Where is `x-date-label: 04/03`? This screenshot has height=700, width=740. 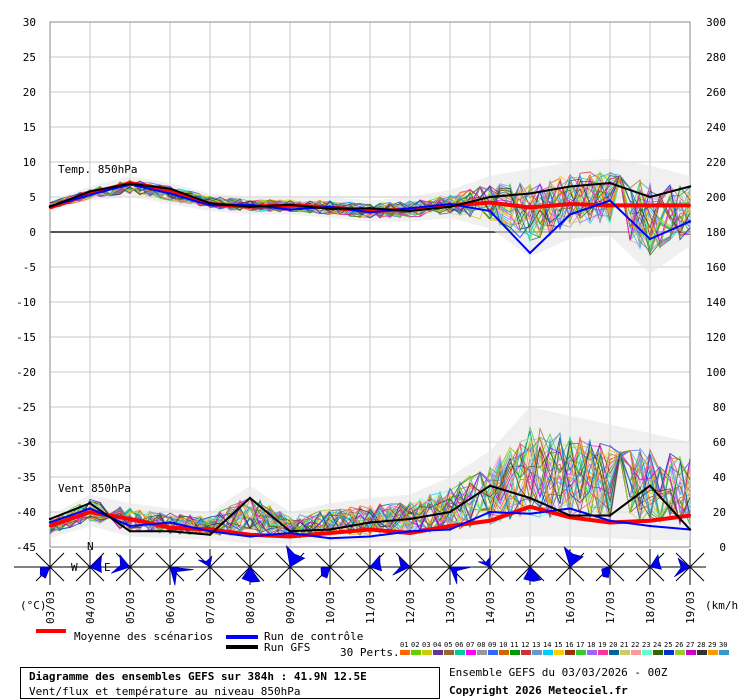 x-date-label: 04/03 is located at coordinates (90, 607).